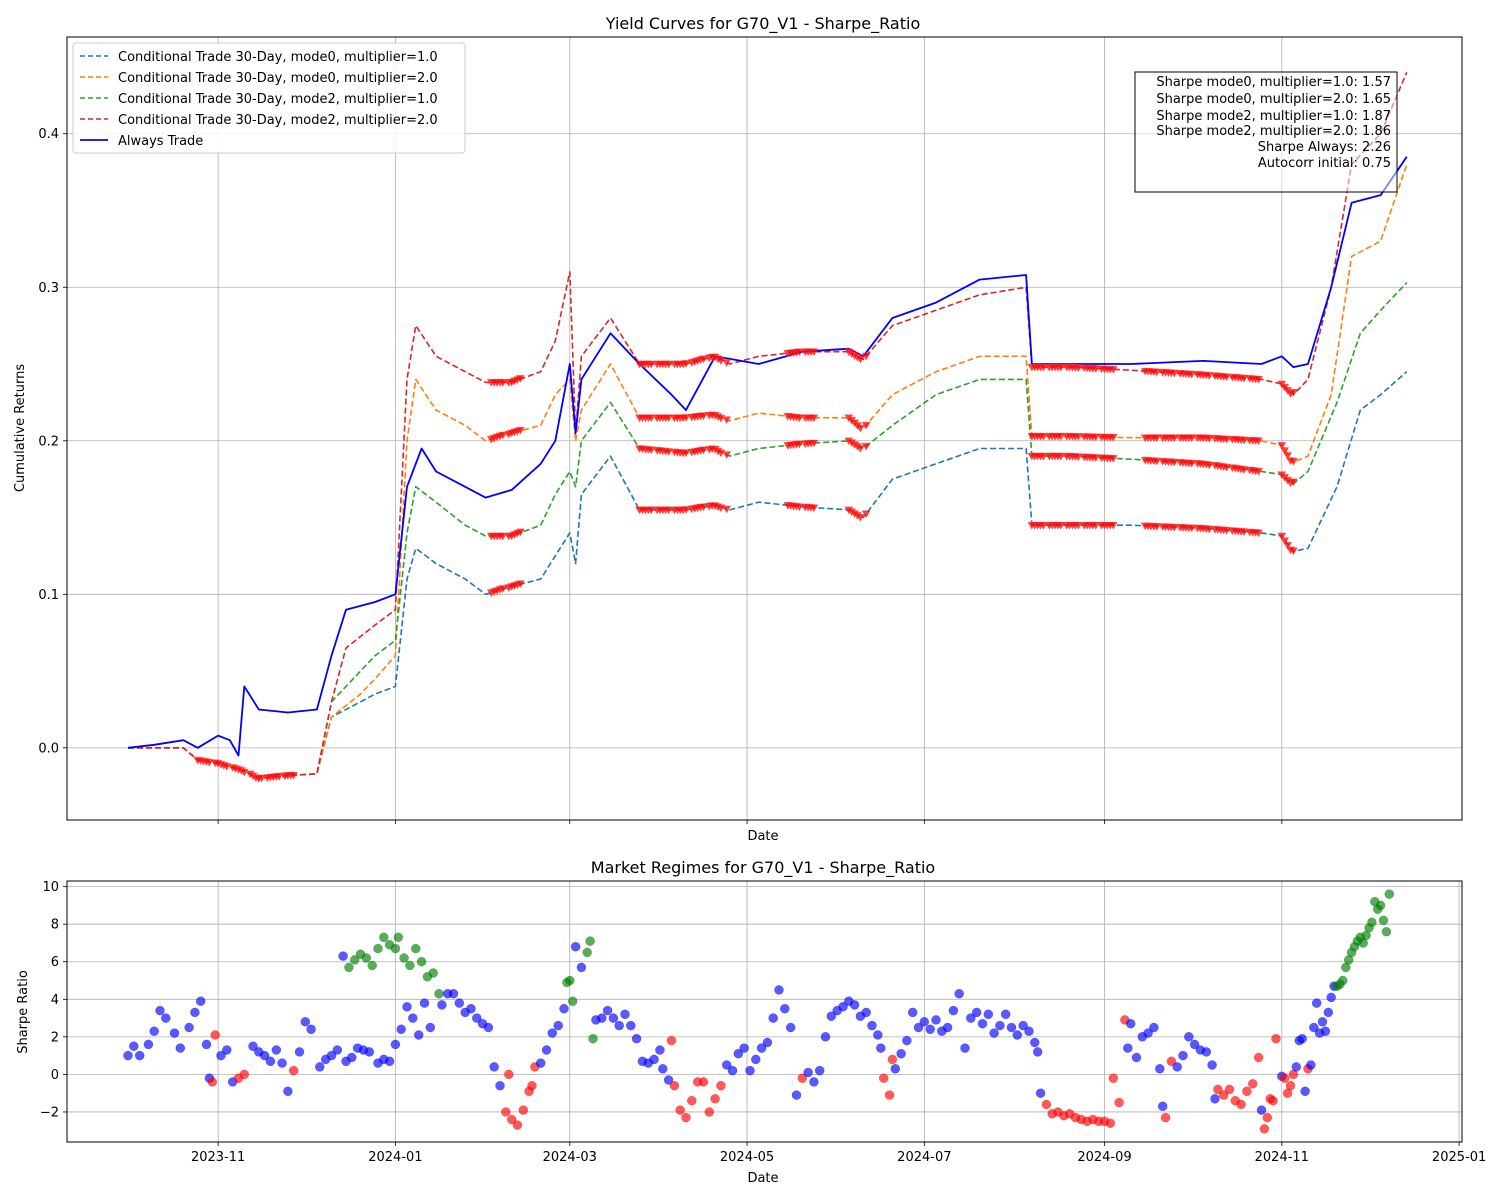 This screenshot has width=1500, height=1200. Describe the element at coordinates (570, 1157) in the screenshot. I see `market-regimes-x-tick-label: 2024-03` at that location.